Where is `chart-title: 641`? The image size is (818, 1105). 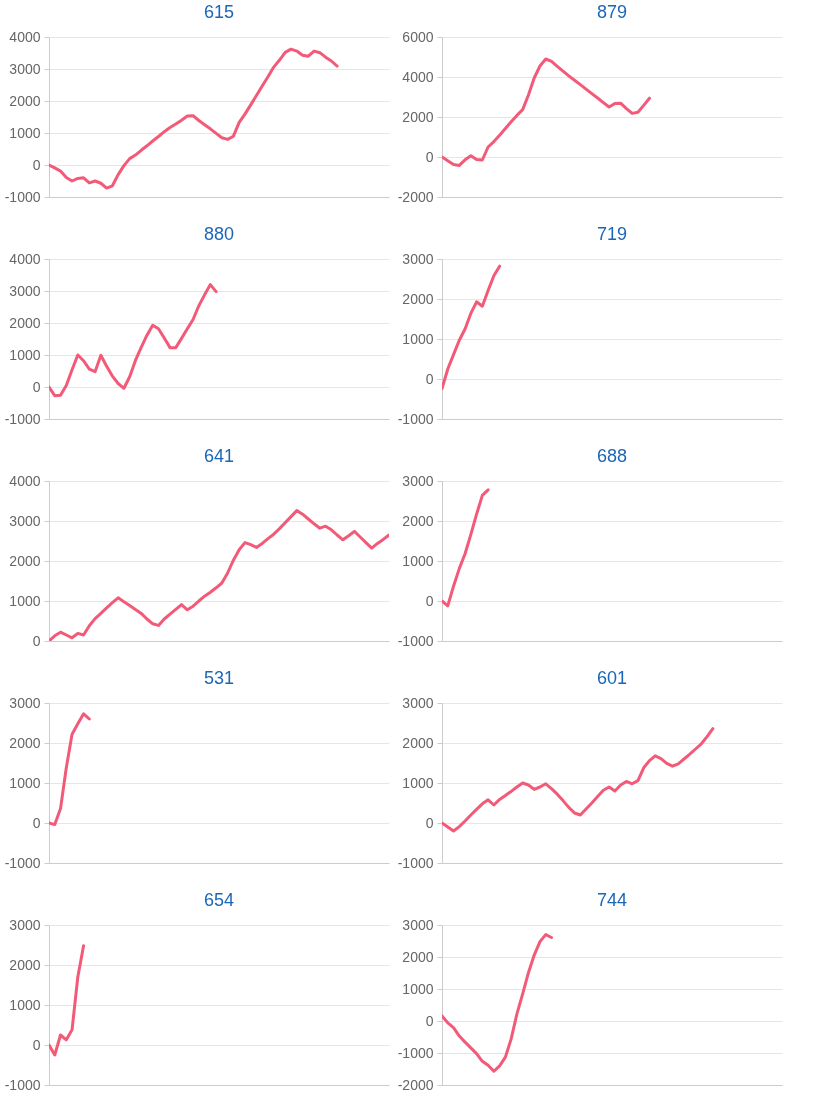 chart-title: 641 is located at coordinates (219, 456).